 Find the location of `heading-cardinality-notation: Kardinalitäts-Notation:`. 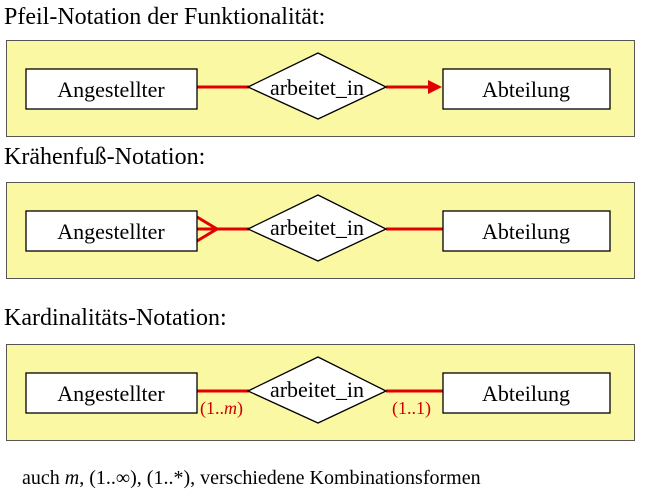

heading-cardinality-notation: Kardinalitäts-Notation: is located at coordinates (115, 318).